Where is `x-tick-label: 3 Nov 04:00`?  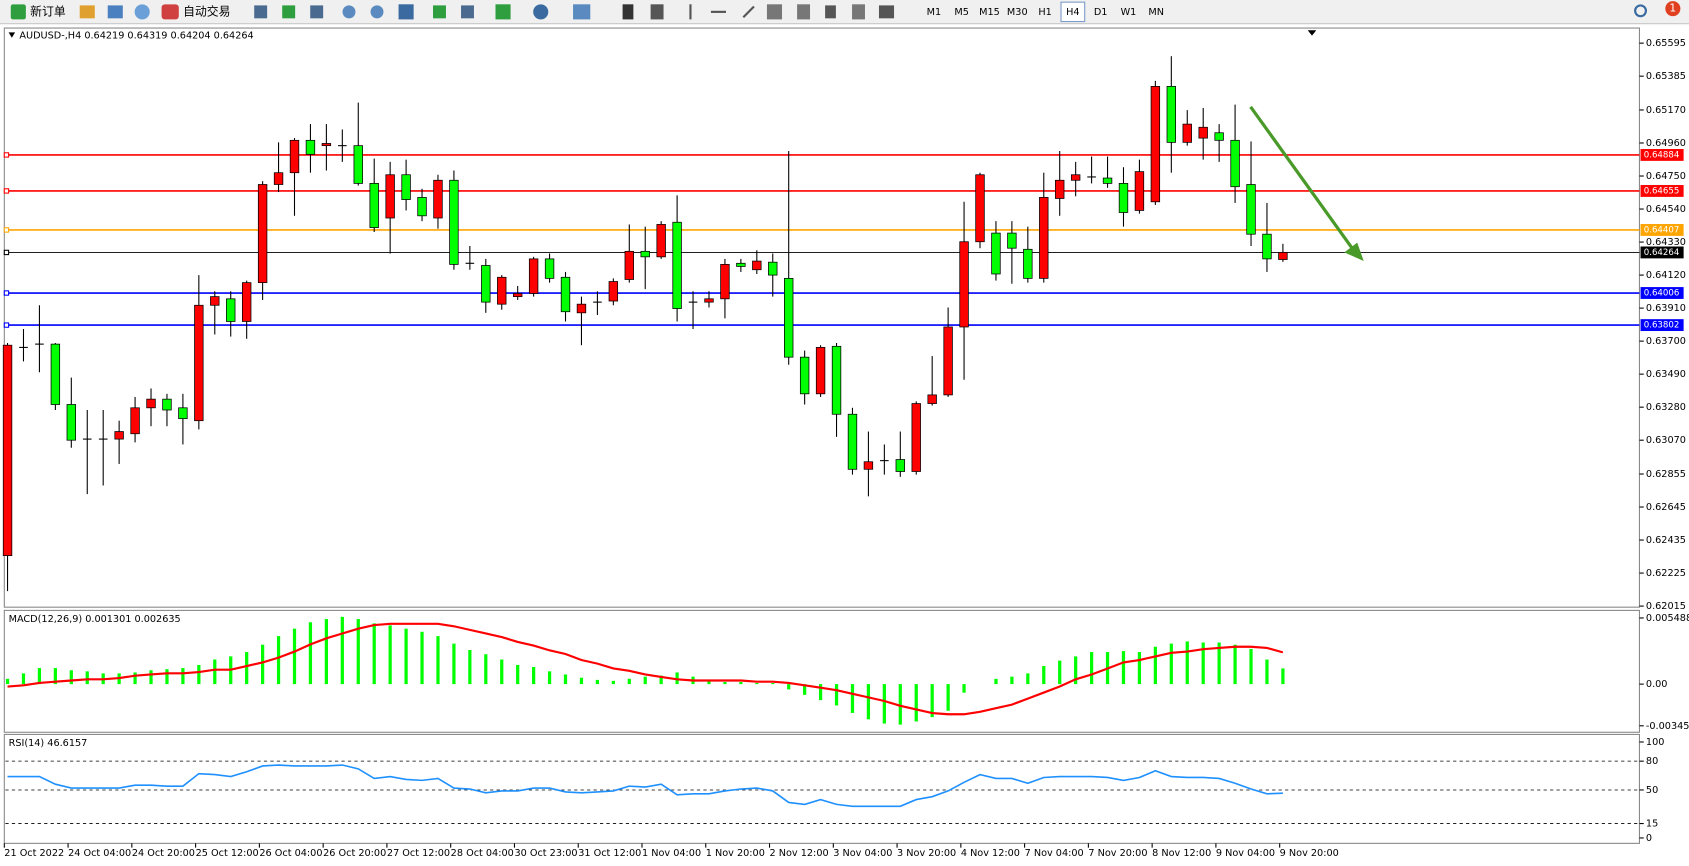
x-tick-label: 3 Nov 04:00 is located at coordinates (862, 853).